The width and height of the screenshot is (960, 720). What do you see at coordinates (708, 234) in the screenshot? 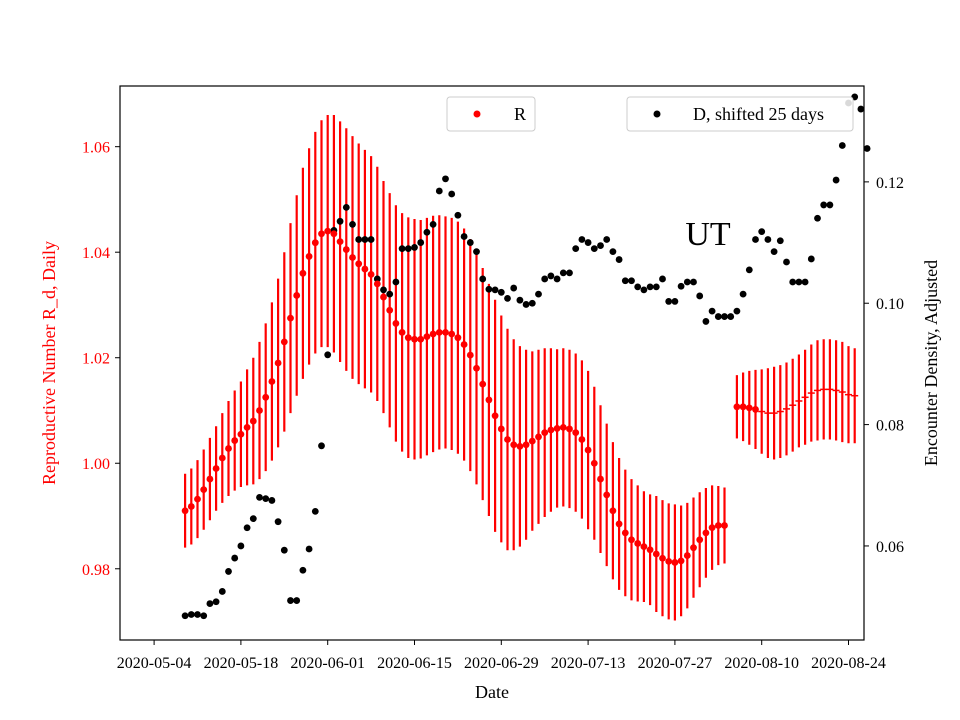
I see `state-annotation: UT` at bounding box center [708, 234].